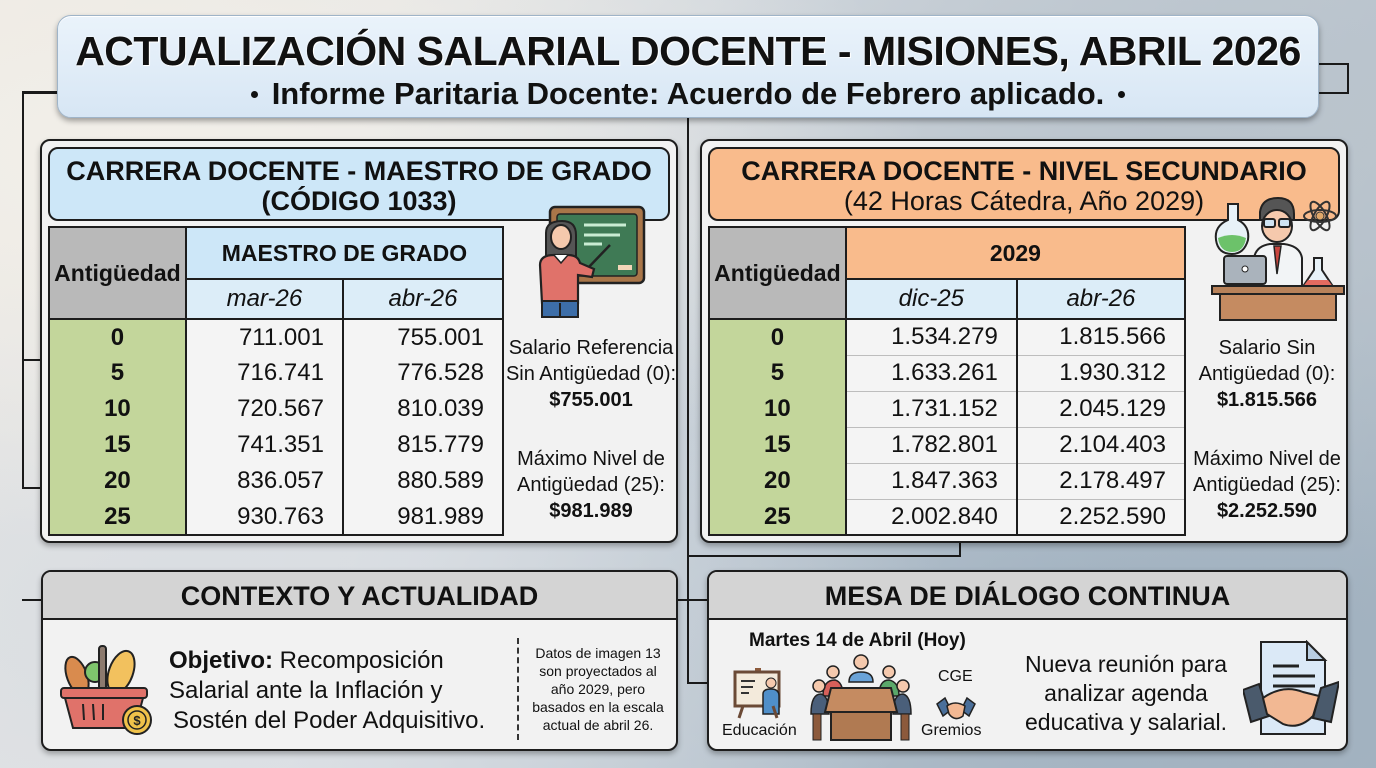 The image size is (1376, 768). Describe the element at coordinates (1027, 596) in the screenshot. I see `dialogue-title: MESA DE DIÁLOGO CONTINUA` at that location.